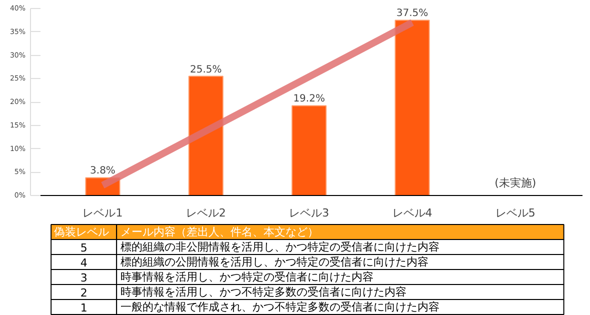 The width and height of the screenshot is (590, 315). What do you see at coordinates (515, 183) in the screenshot?
I see `annotation: (未実施)` at bounding box center [515, 183].